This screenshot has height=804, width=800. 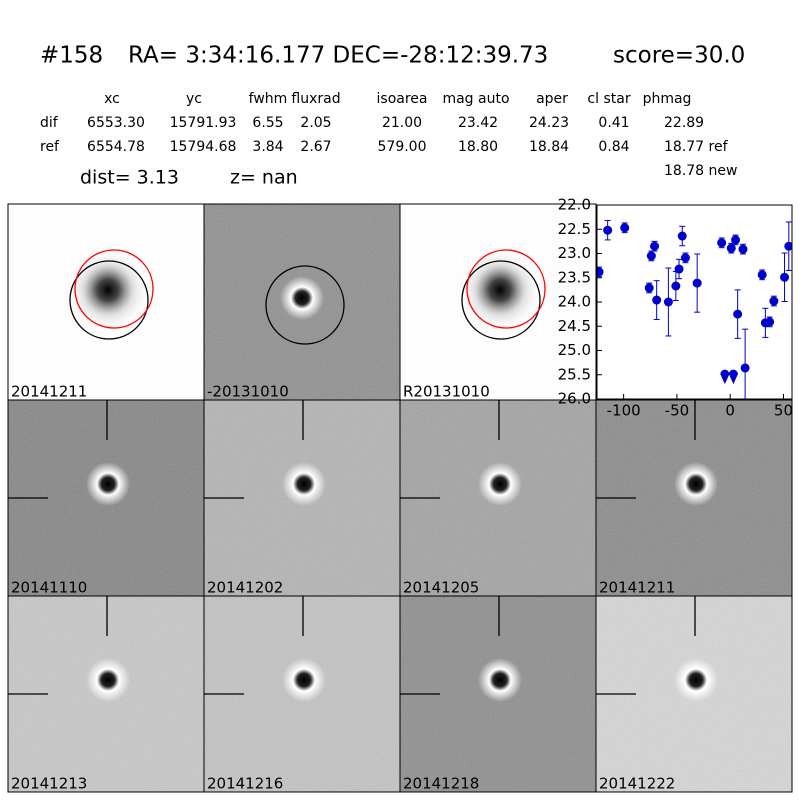 I want to click on cell: 22.89, so click(x=684, y=123).